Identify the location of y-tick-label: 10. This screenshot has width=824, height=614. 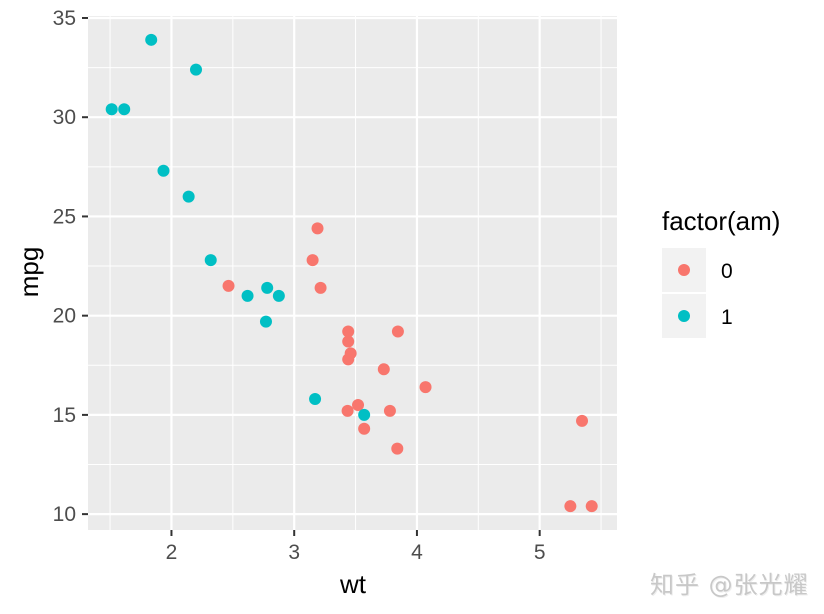
(64, 514).